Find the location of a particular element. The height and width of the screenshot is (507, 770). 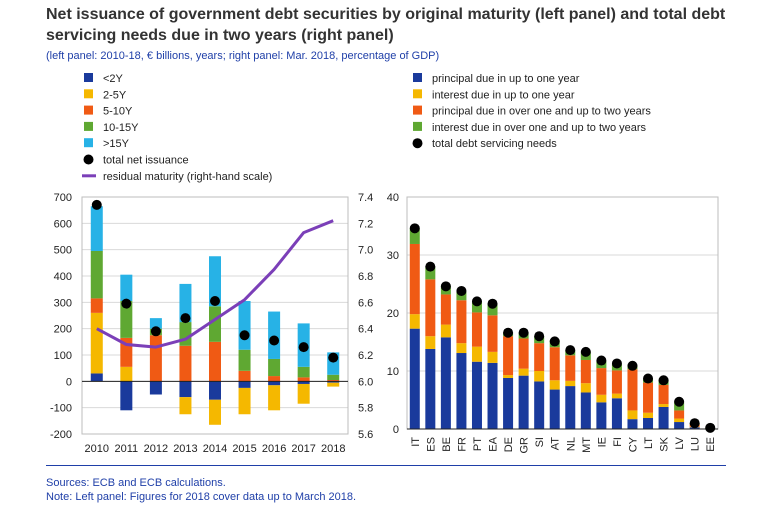

legend-label-right: interest due in up to one year is located at coordinates (503, 95).